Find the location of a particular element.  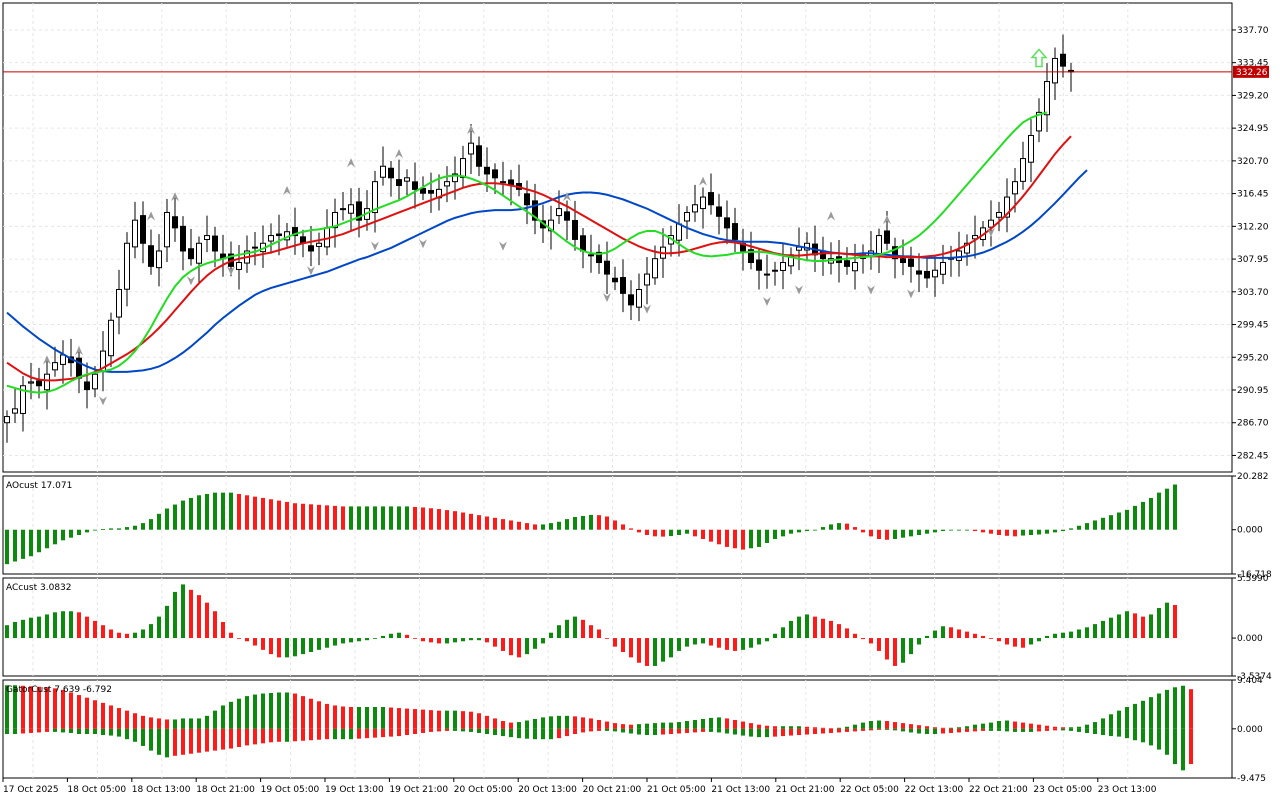

ac-panel is located at coordinates (591, 625).